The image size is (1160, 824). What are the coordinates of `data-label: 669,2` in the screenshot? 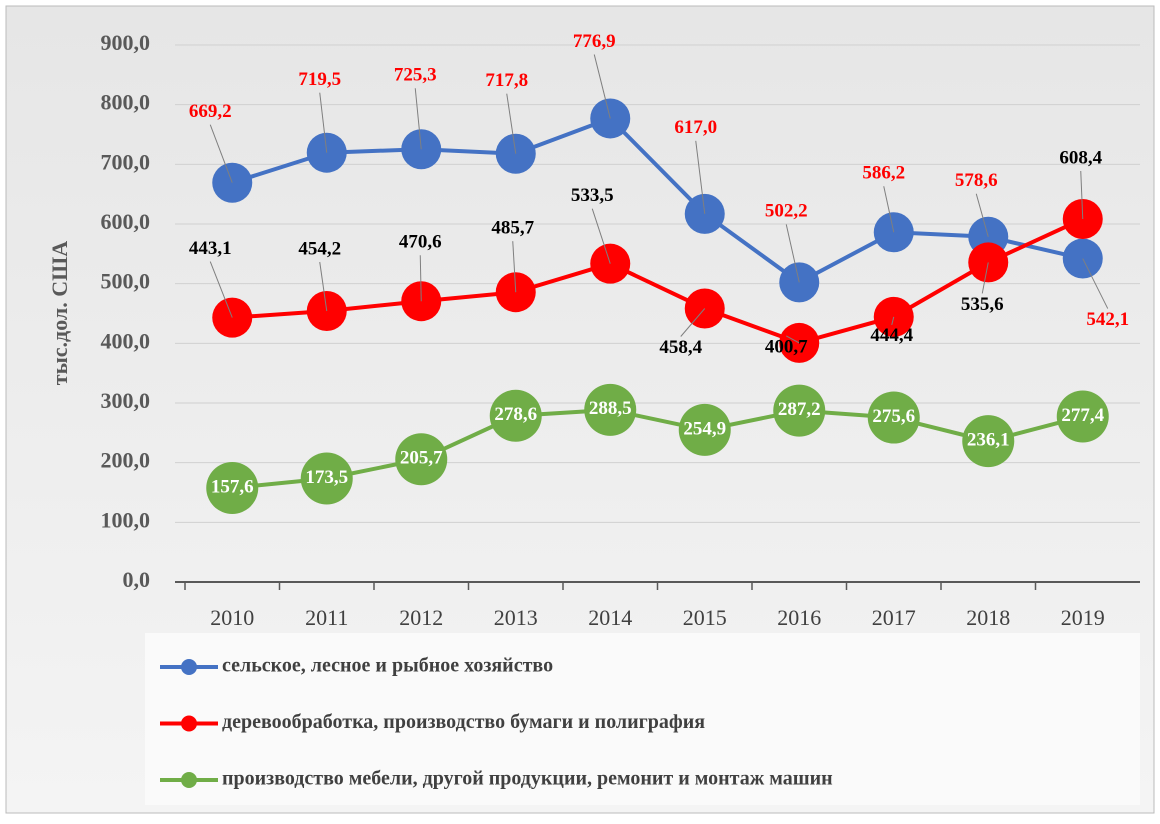 It's located at (210, 111).